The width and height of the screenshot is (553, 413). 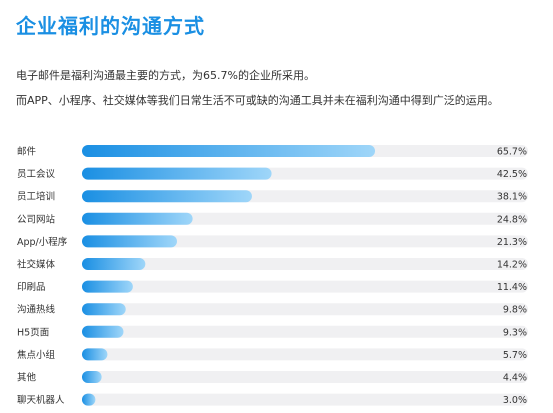 What do you see at coordinates (42, 242) in the screenshot?
I see `category-label: App/小程序` at bounding box center [42, 242].